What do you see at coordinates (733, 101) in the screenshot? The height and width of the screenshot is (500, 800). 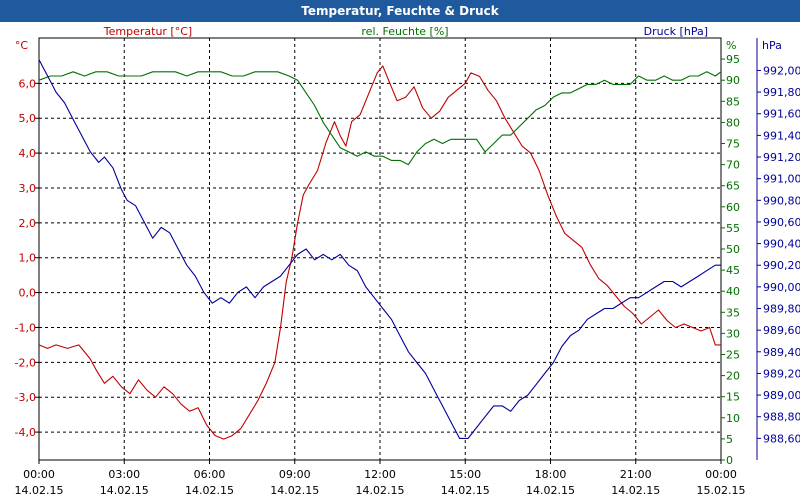 I see `humidity-tick-label: 85` at bounding box center [733, 101].